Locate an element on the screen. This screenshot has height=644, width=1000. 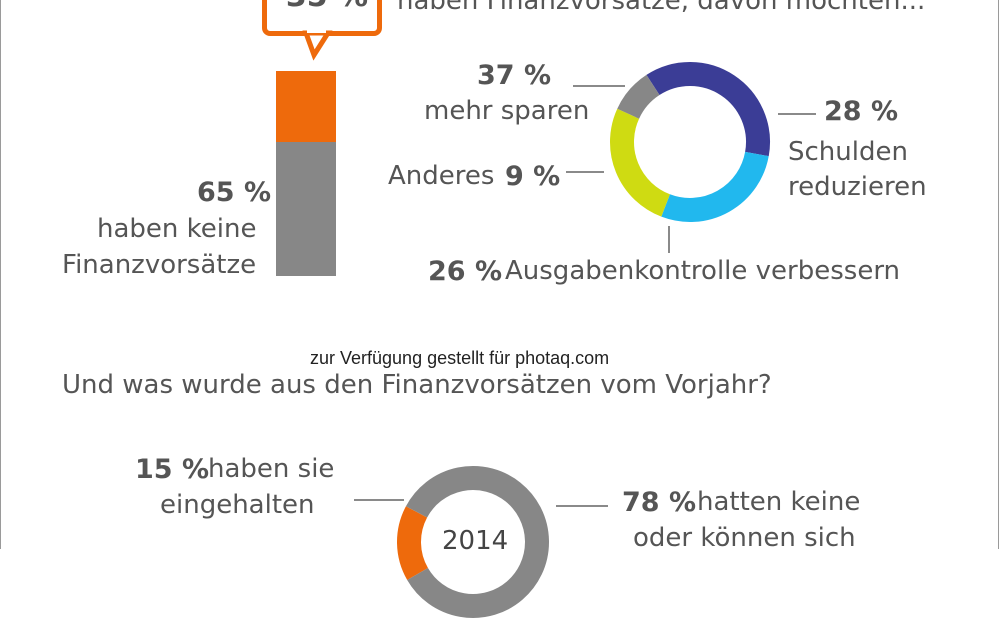
no-resolutions-line2: Finanzvorsätze is located at coordinates (159, 265).